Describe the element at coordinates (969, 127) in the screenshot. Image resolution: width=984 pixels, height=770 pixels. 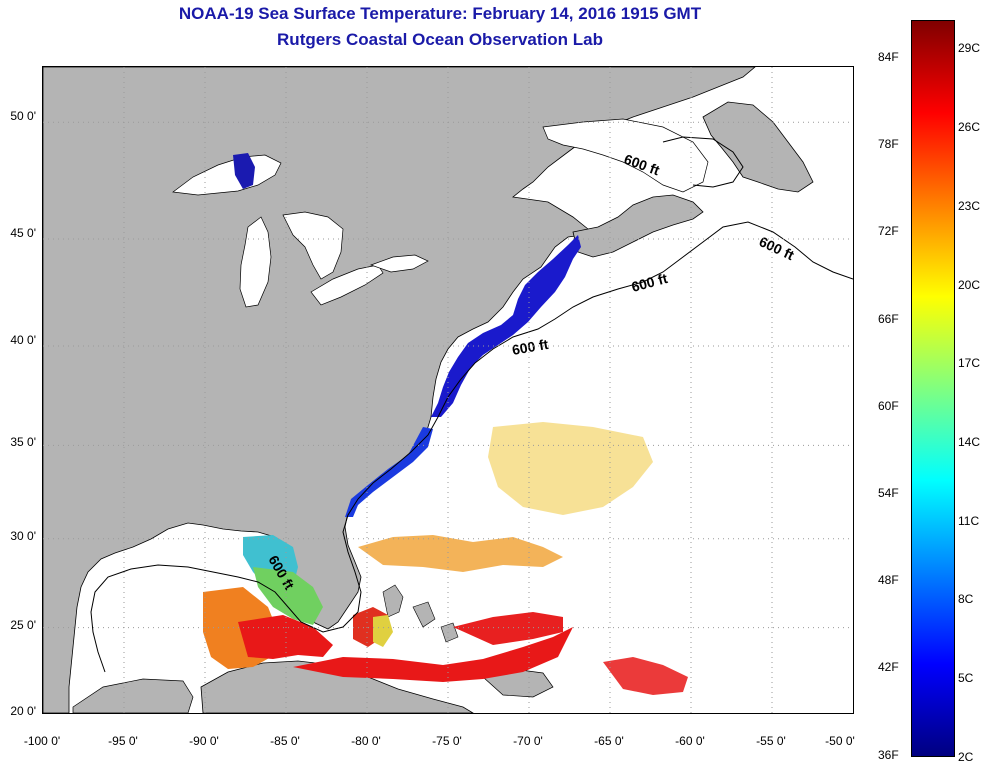
I see `colorbar-c-label: 26C` at that location.